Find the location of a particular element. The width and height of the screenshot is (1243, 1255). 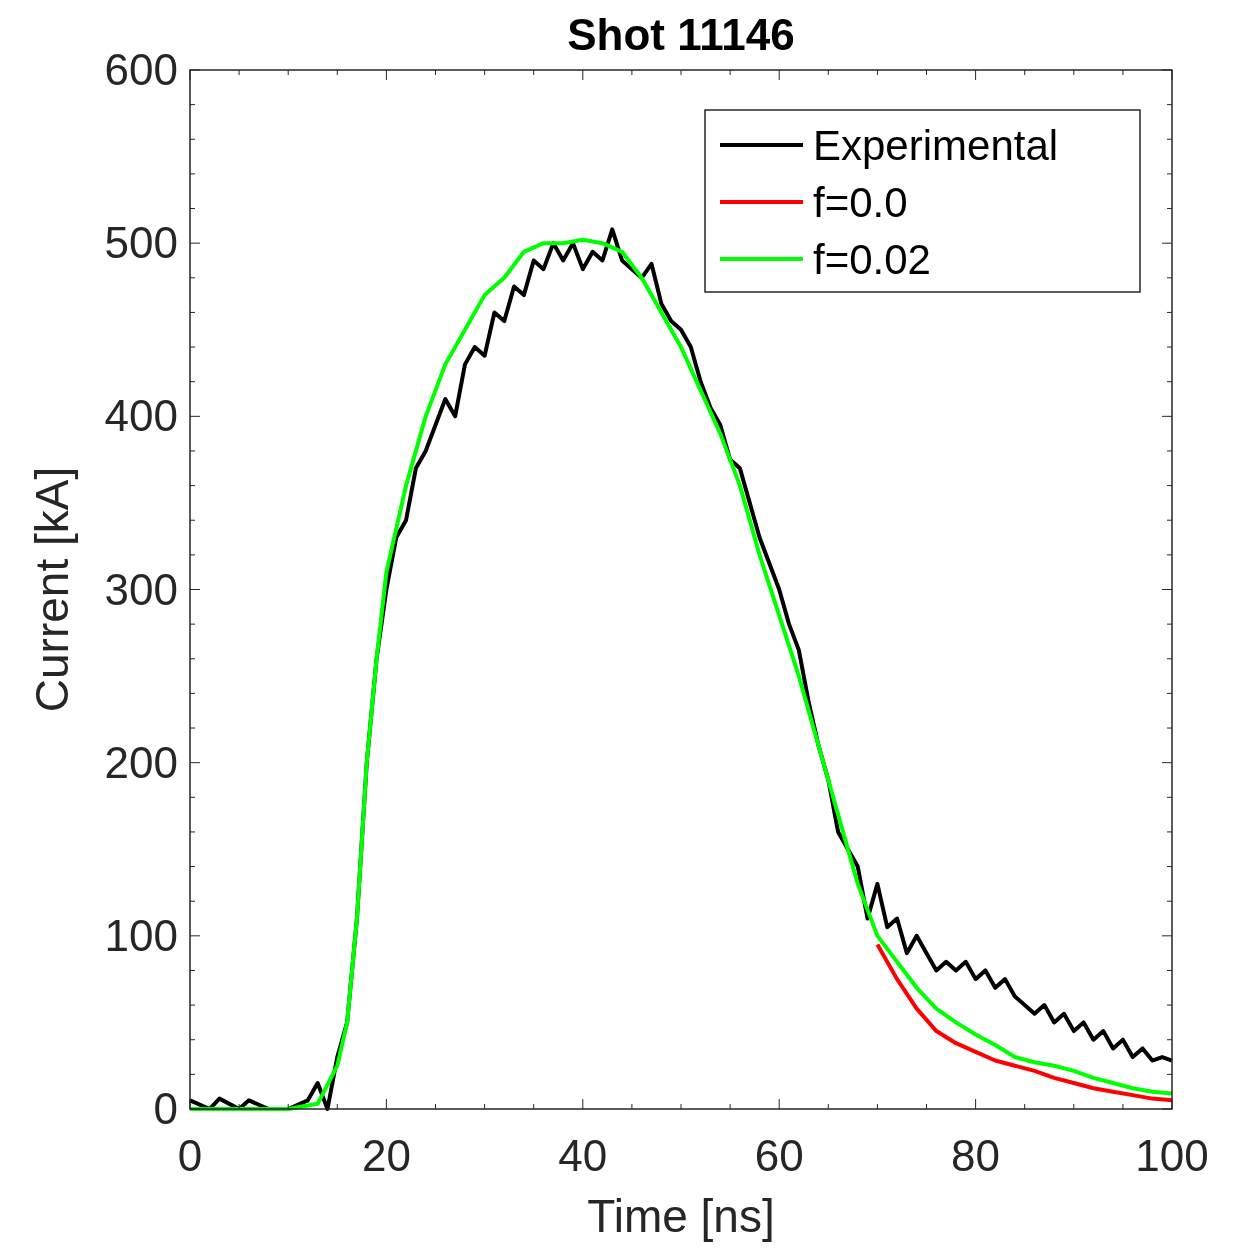

y-tick-label: 600 is located at coordinates (141, 69).